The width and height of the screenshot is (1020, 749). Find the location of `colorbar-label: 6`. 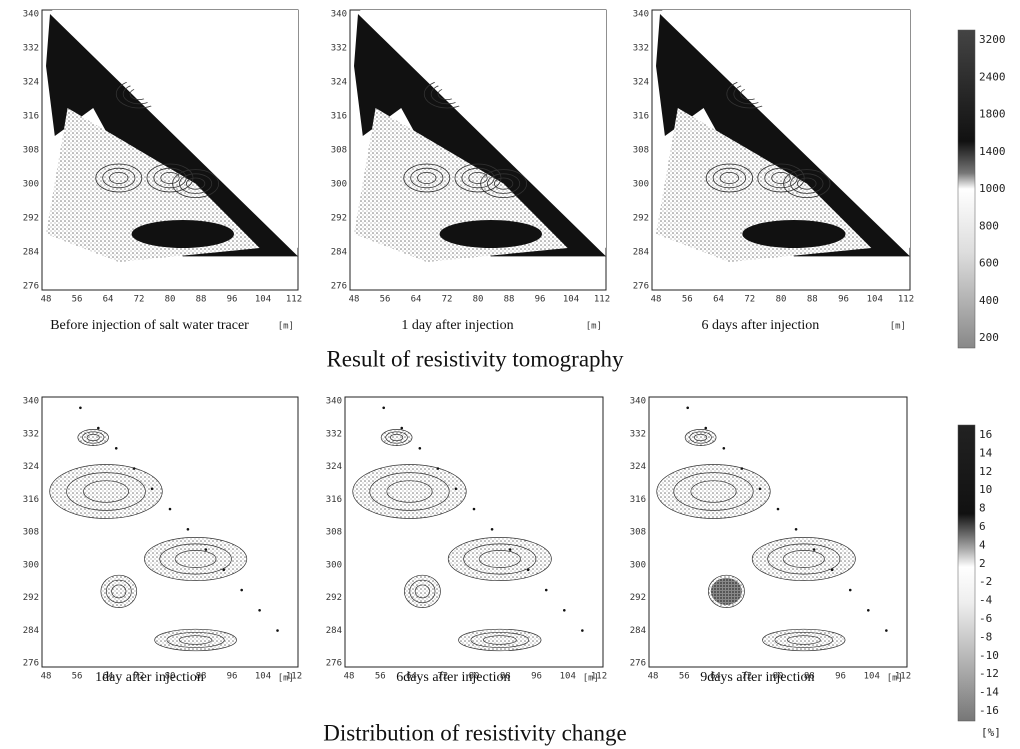

colorbar-label: 6 is located at coordinates (982, 526).